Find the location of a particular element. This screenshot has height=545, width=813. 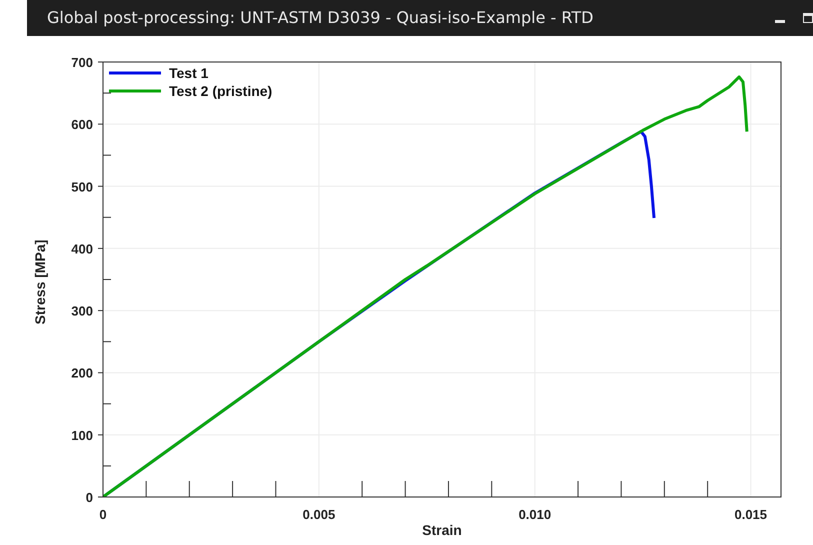

legend-label: Test 1 is located at coordinates (188, 73).